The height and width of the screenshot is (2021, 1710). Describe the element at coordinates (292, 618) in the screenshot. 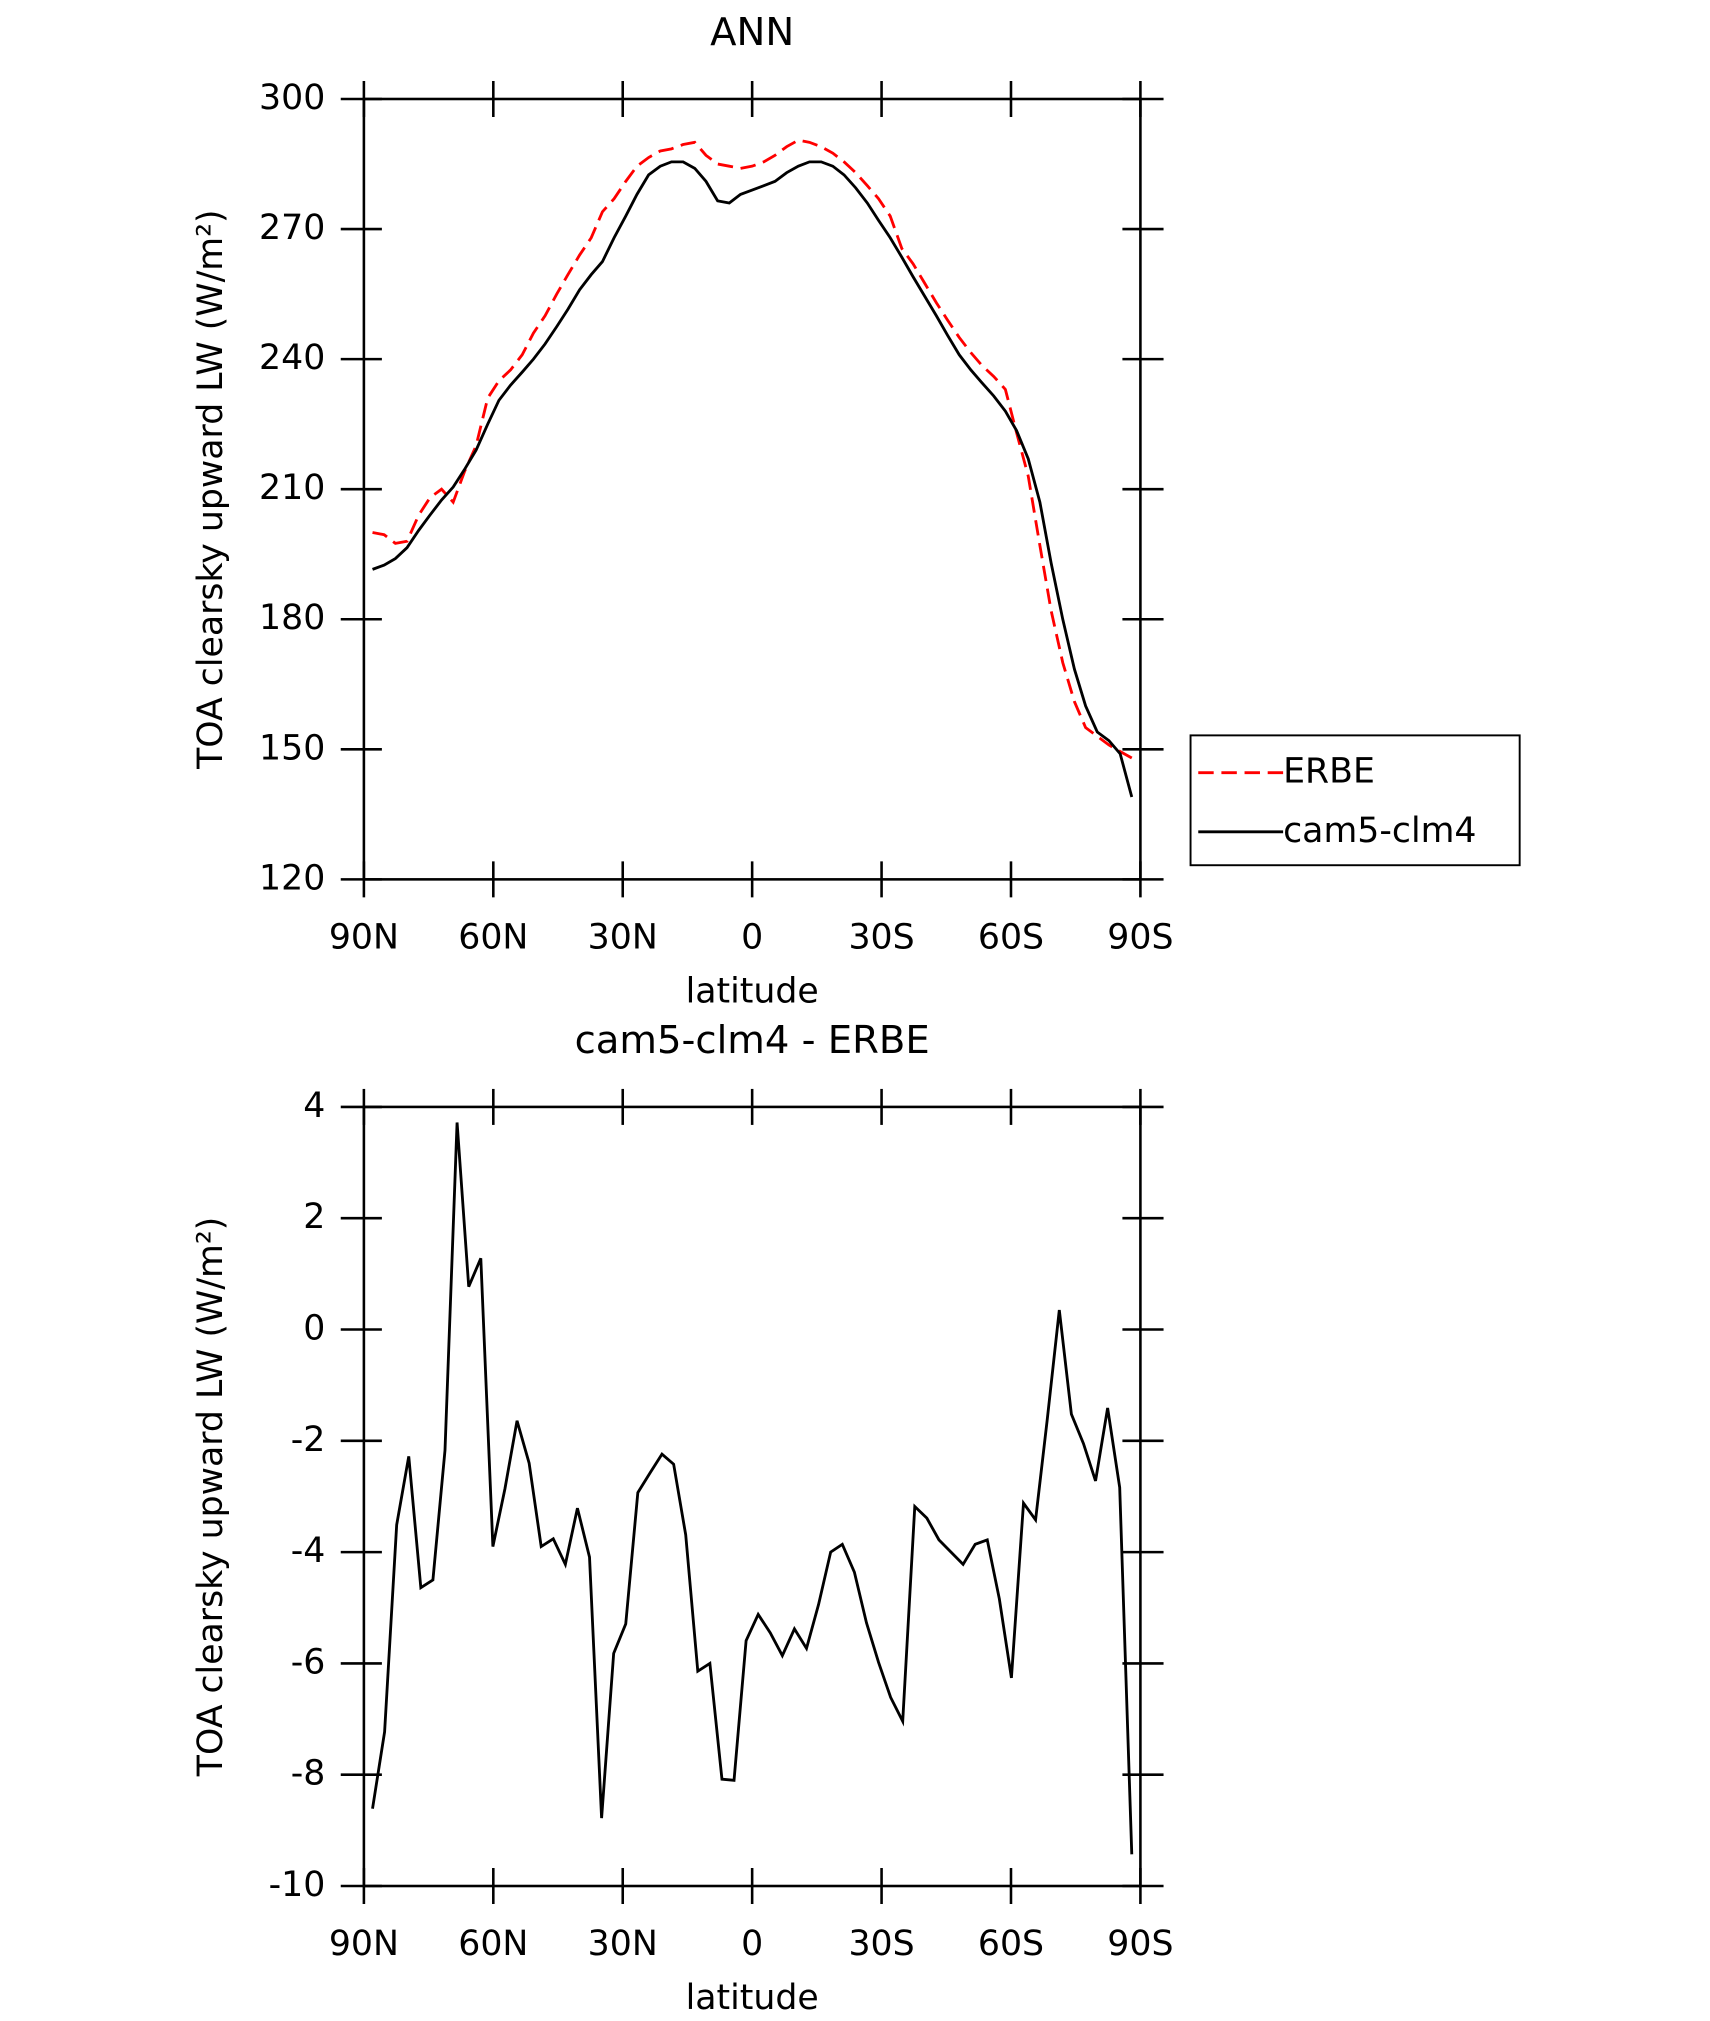

I see `y-tick-label: 180` at that location.